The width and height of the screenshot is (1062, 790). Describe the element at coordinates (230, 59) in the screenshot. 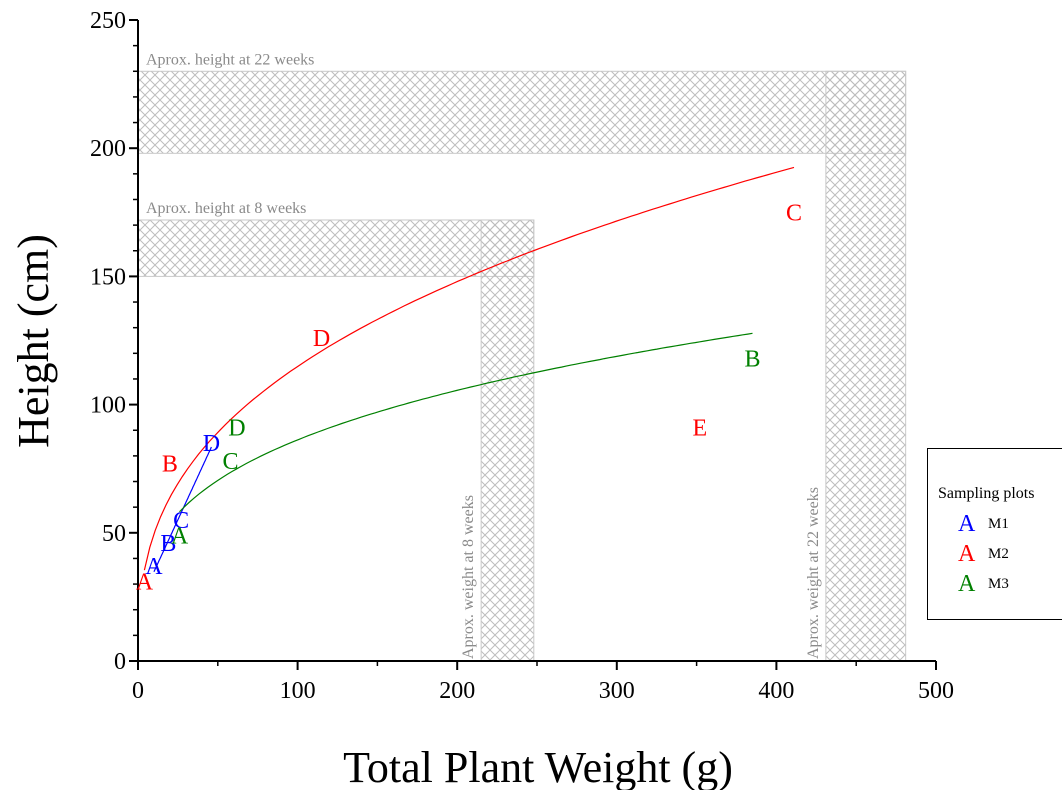

I see `band-label-0: Aprox. height at 22 weeks` at that location.